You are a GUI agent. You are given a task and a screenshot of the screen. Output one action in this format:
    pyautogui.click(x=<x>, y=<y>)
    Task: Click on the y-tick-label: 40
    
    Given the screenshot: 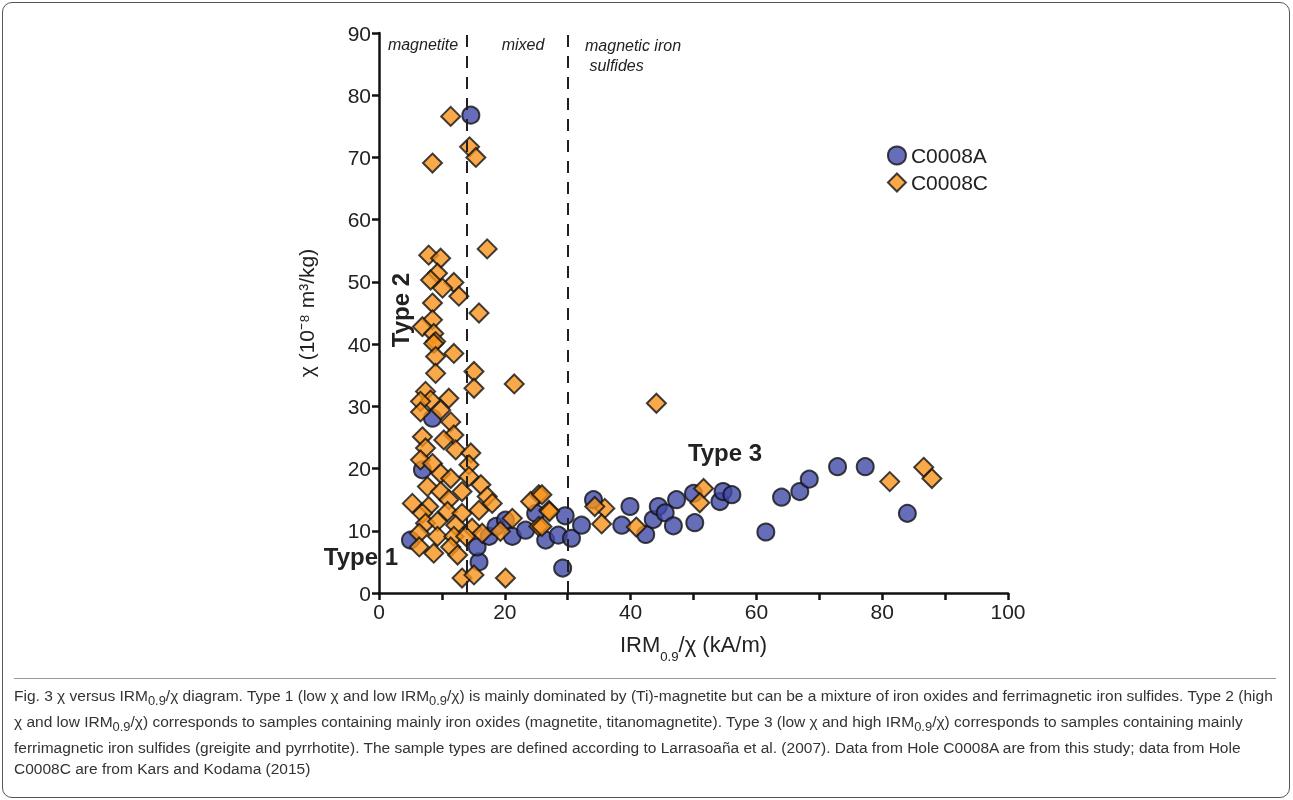 What is the action you would take?
    pyautogui.click(x=359, y=344)
    